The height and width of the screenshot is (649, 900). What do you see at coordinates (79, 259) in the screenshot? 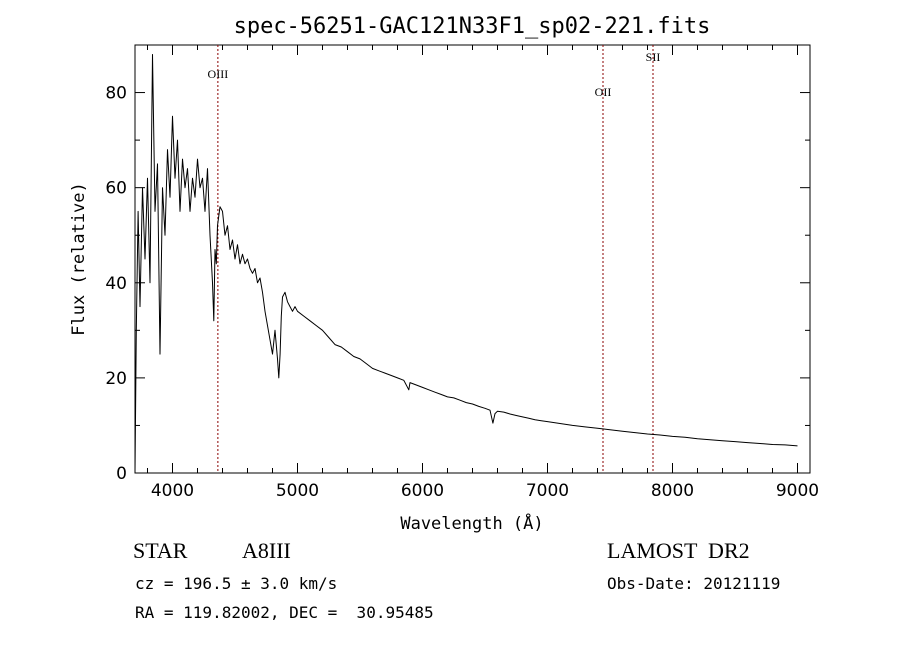
I see `y-axis-label: Flux (relative)` at bounding box center [79, 259].